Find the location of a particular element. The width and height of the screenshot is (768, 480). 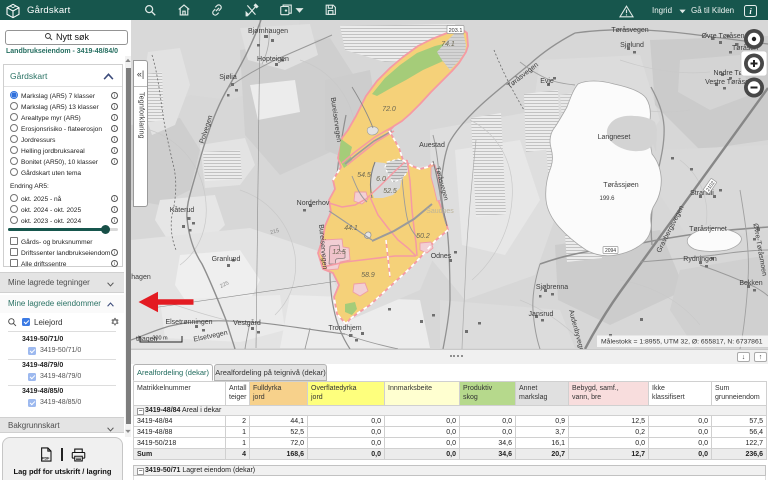

svg-text: Jansrud is located at coordinates (541, 314).